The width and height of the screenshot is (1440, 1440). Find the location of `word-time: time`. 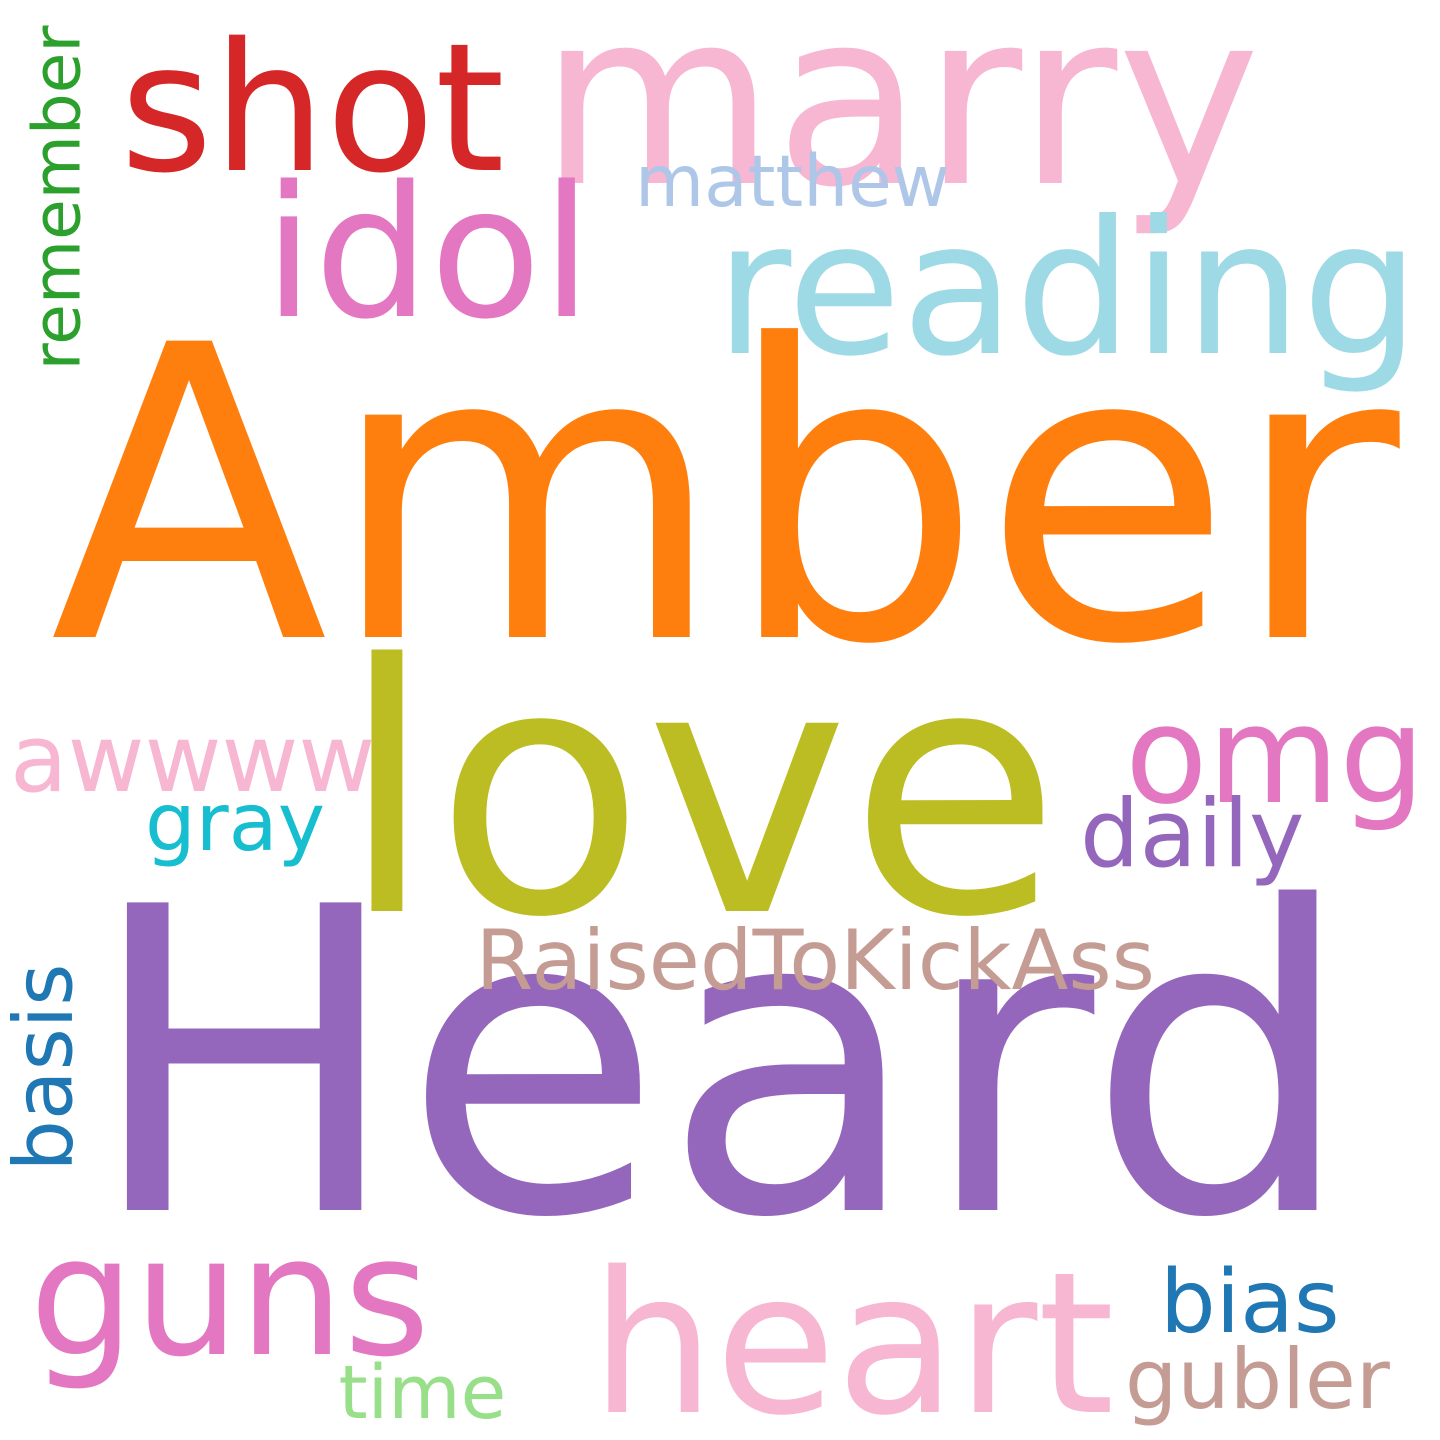

word-time: time is located at coordinates (422, 1392).